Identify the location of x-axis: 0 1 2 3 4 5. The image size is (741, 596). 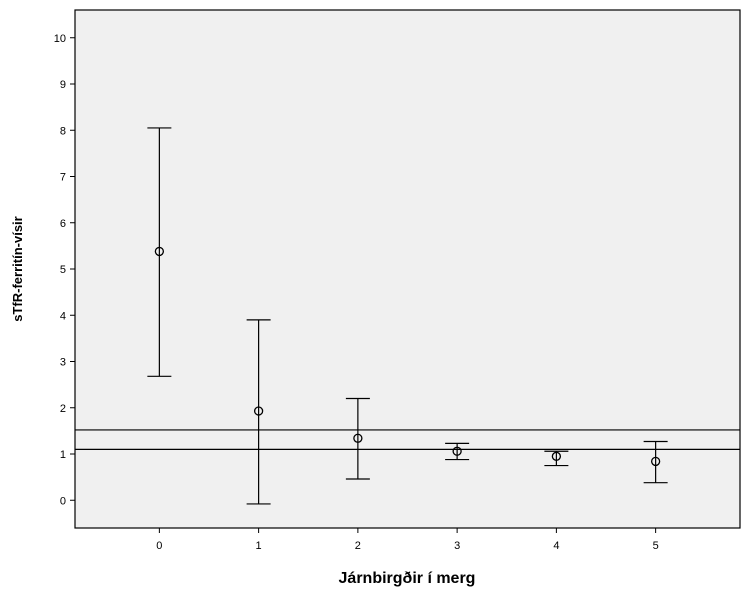
(407, 540).